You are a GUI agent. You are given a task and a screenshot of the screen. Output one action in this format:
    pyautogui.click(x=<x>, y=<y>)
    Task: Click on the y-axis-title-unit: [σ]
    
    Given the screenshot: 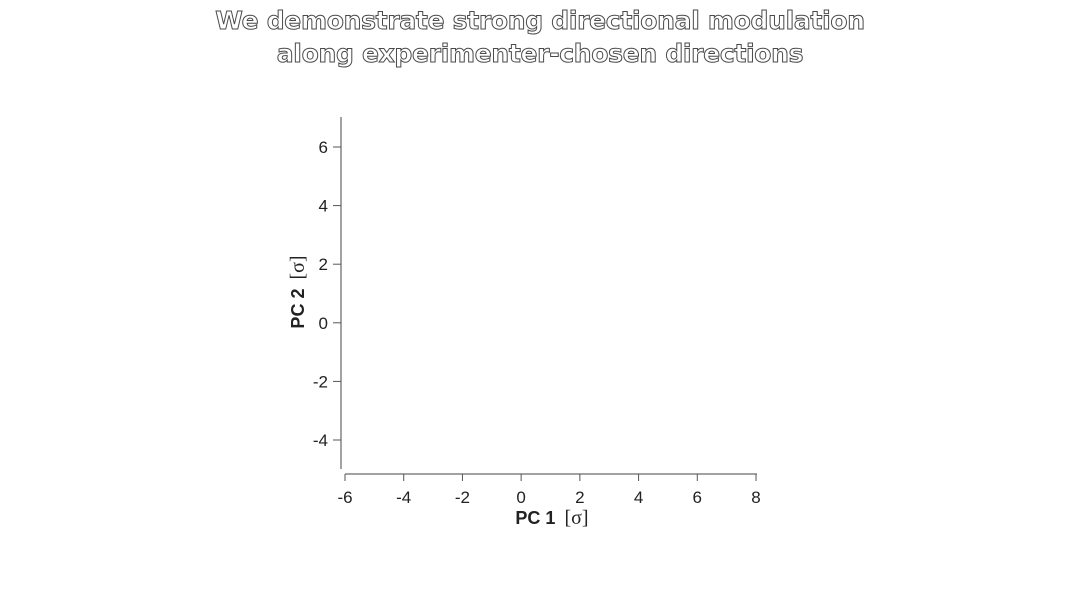 What is the action you would take?
    pyautogui.click(x=298, y=267)
    